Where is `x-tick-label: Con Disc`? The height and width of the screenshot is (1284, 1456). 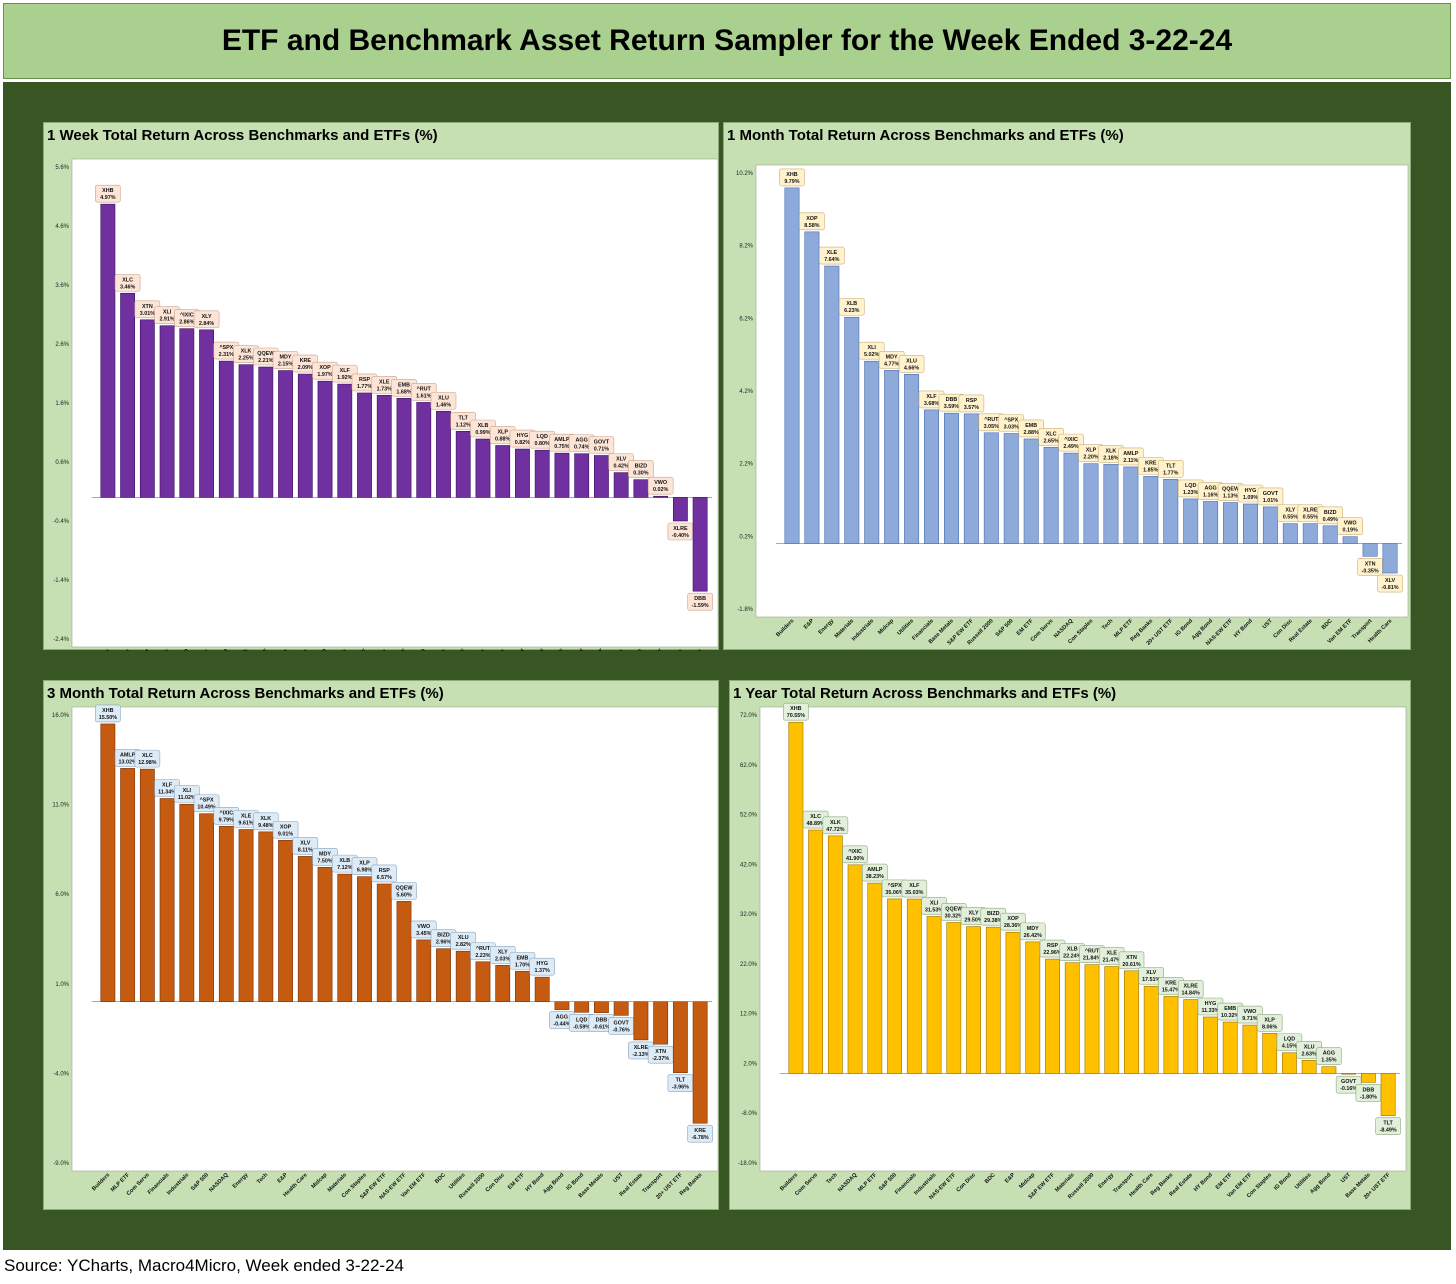
x-tick-label: Con Disc is located at coordinates (966, 1182).